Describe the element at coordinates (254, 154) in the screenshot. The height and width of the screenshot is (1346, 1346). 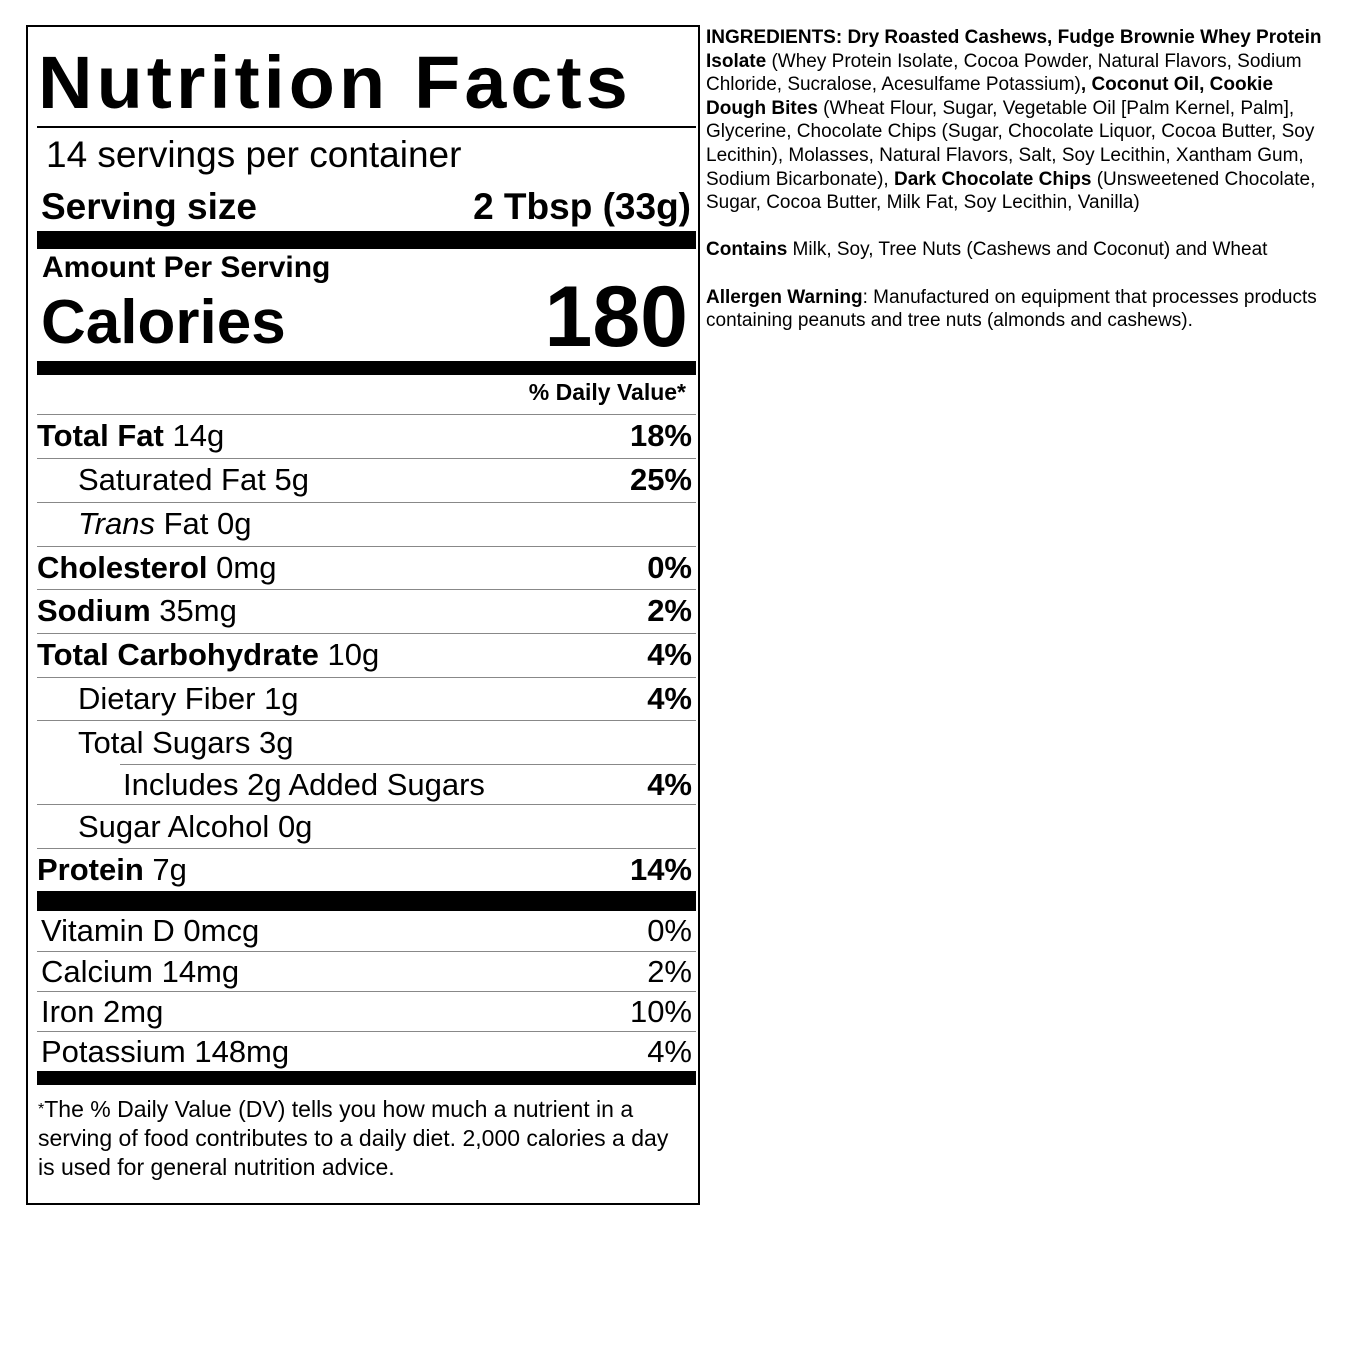
I see `servings-per-container: 14 servings per container` at that location.